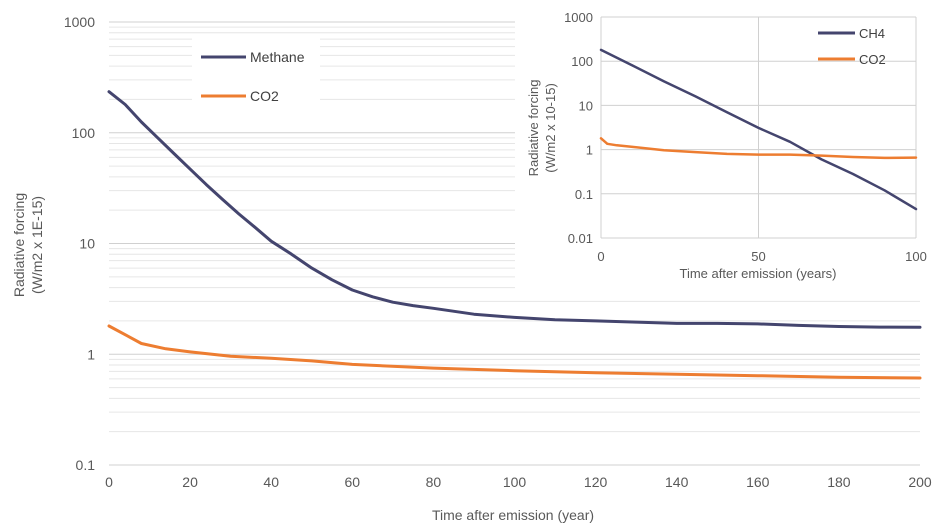 The image size is (932, 525). Describe the element at coordinates (84, 133) in the screenshot. I see `main-y-tick-label: 100` at that location.